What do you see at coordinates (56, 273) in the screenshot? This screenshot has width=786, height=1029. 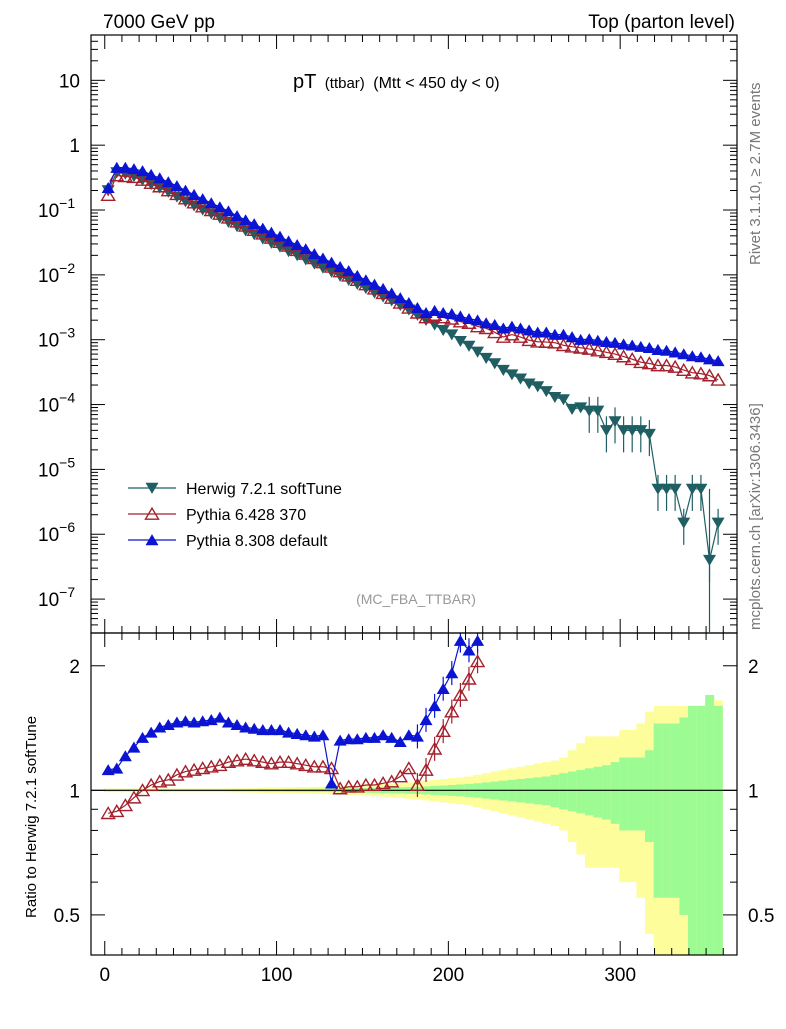 I see `y-tick-label: 10⁻²` at bounding box center [56, 273].